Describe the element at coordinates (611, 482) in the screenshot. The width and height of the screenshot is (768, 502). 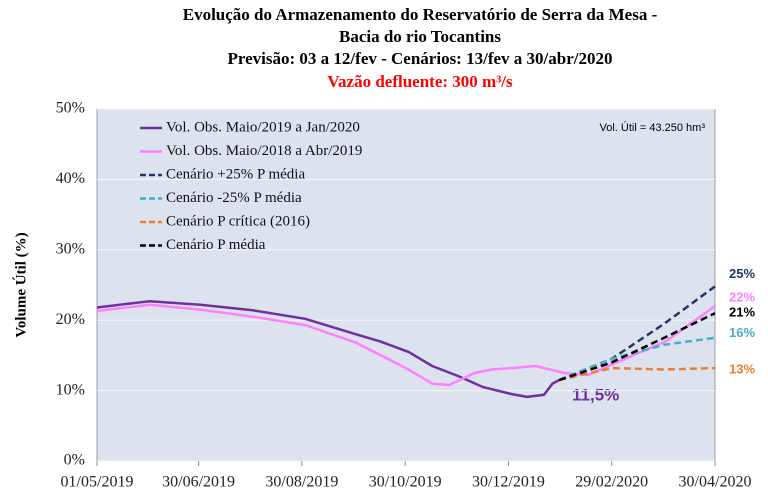
I see `x-tick-label: 29/02/2020` at that location.